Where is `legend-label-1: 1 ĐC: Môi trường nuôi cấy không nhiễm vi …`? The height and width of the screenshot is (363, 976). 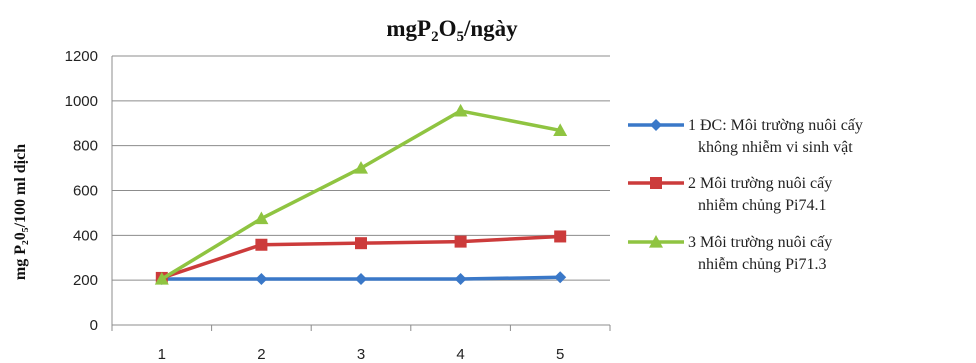 legend-label-1: 1 ĐC: Môi trường nuôi cấy không nhiễm vi … is located at coordinates (775, 136).